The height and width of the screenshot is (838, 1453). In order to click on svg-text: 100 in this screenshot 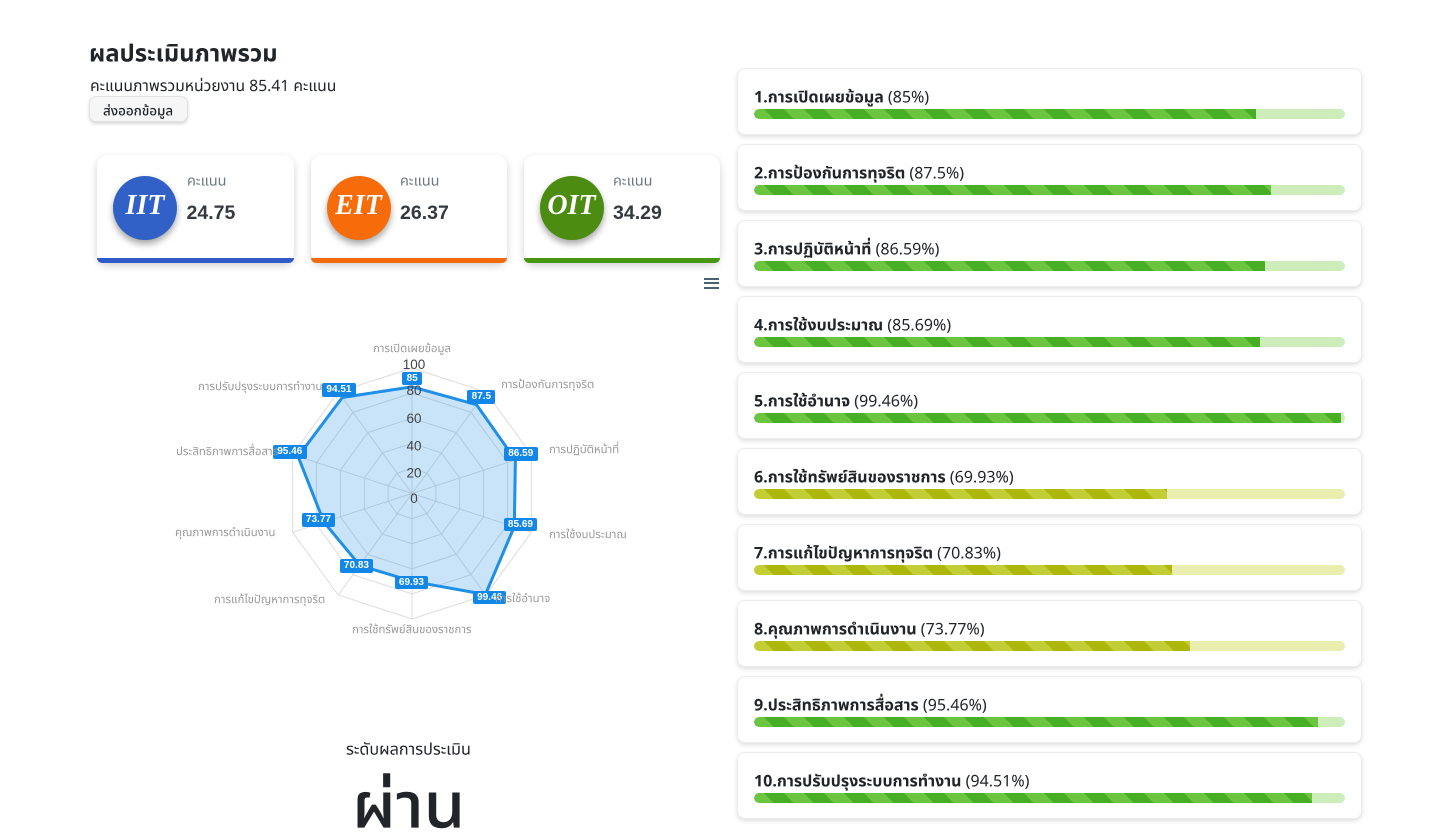, I will do `click(414, 364)`.